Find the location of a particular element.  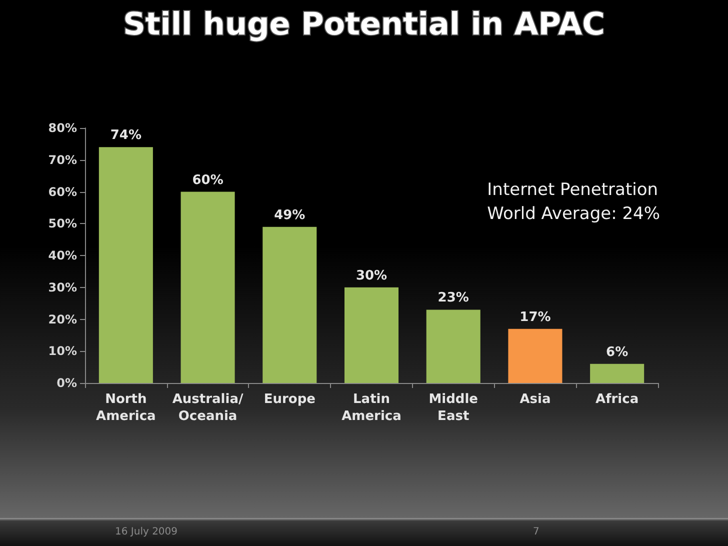

data-label: 49% is located at coordinates (290, 215).